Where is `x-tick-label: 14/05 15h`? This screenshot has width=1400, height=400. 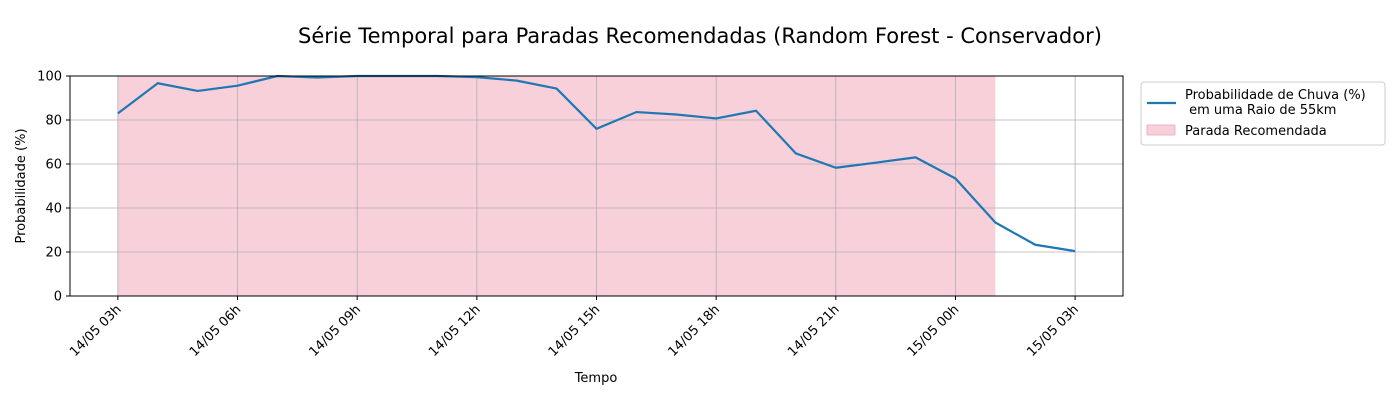
x-tick-label: 14/05 15h is located at coordinates (575, 331).